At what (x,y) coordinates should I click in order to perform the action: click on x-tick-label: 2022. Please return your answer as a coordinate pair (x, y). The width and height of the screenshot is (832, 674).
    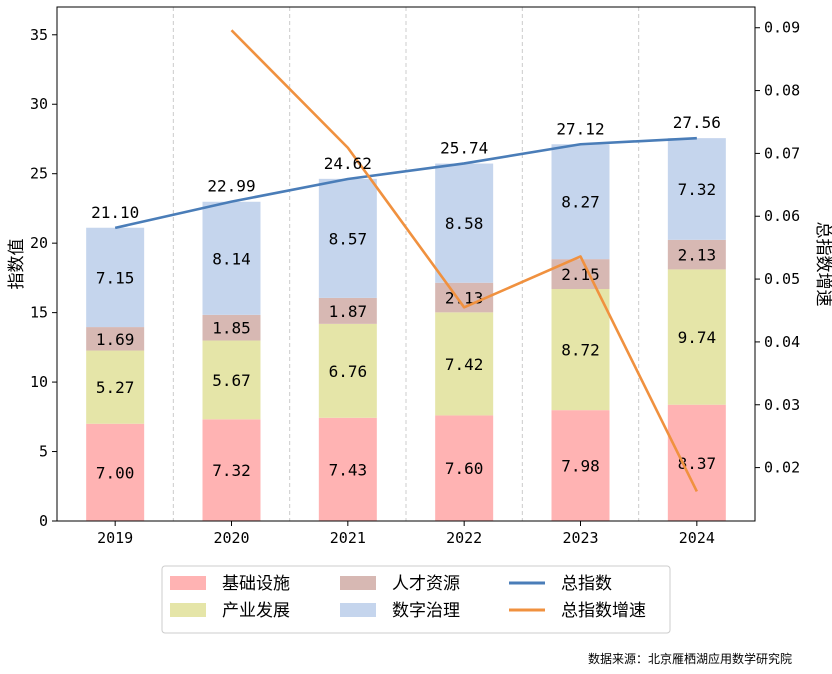
    Looking at the image, I should click on (464, 538).